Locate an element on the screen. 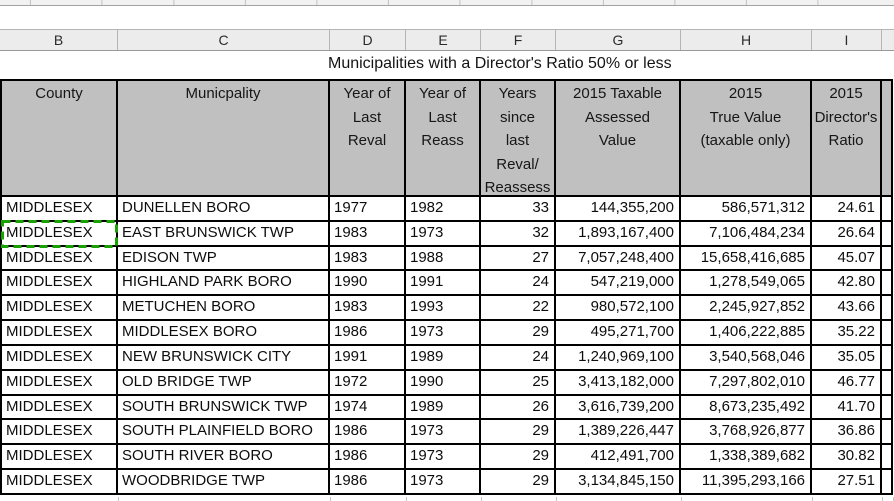 This screenshot has width=894, height=501. cell-true_value: 7,297,802,010 is located at coordinates (746, 383).